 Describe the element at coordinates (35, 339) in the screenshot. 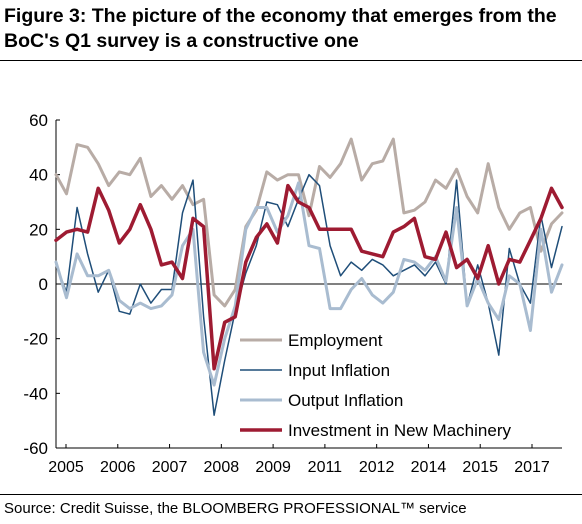

I see `y-tick-label: -20` at that location.